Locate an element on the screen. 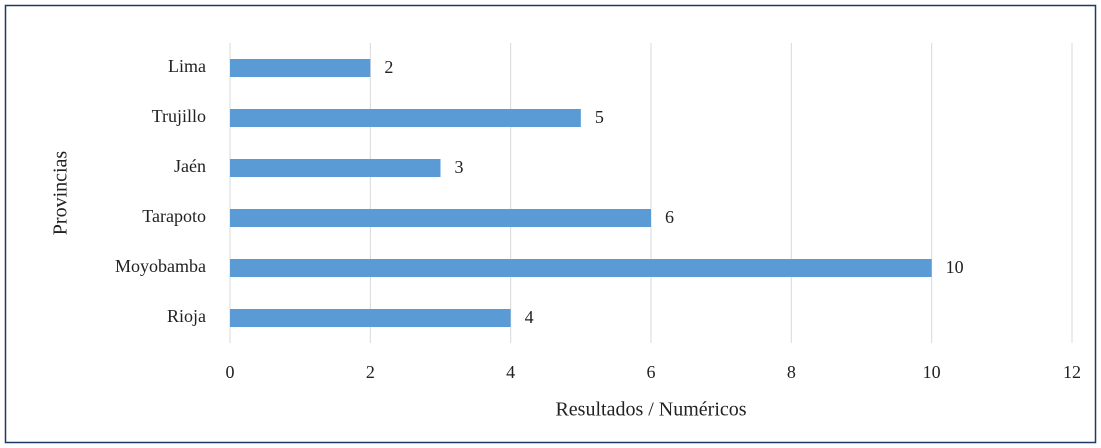 This screenshot has height=448, width=1101. y-tick-label: Lima is located at coordinates (187, 66).